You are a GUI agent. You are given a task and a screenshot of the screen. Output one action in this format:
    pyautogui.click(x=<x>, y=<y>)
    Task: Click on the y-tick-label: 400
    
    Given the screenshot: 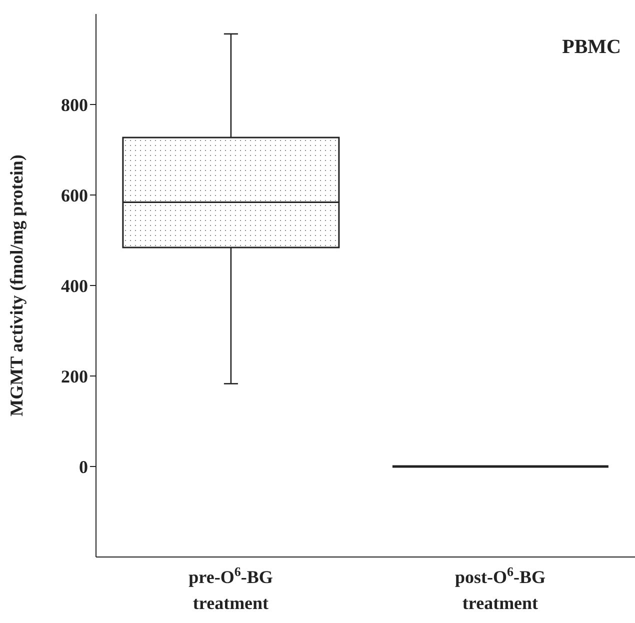 What is the action you would take?
    pyautogui.click(x=74, y=286)
    